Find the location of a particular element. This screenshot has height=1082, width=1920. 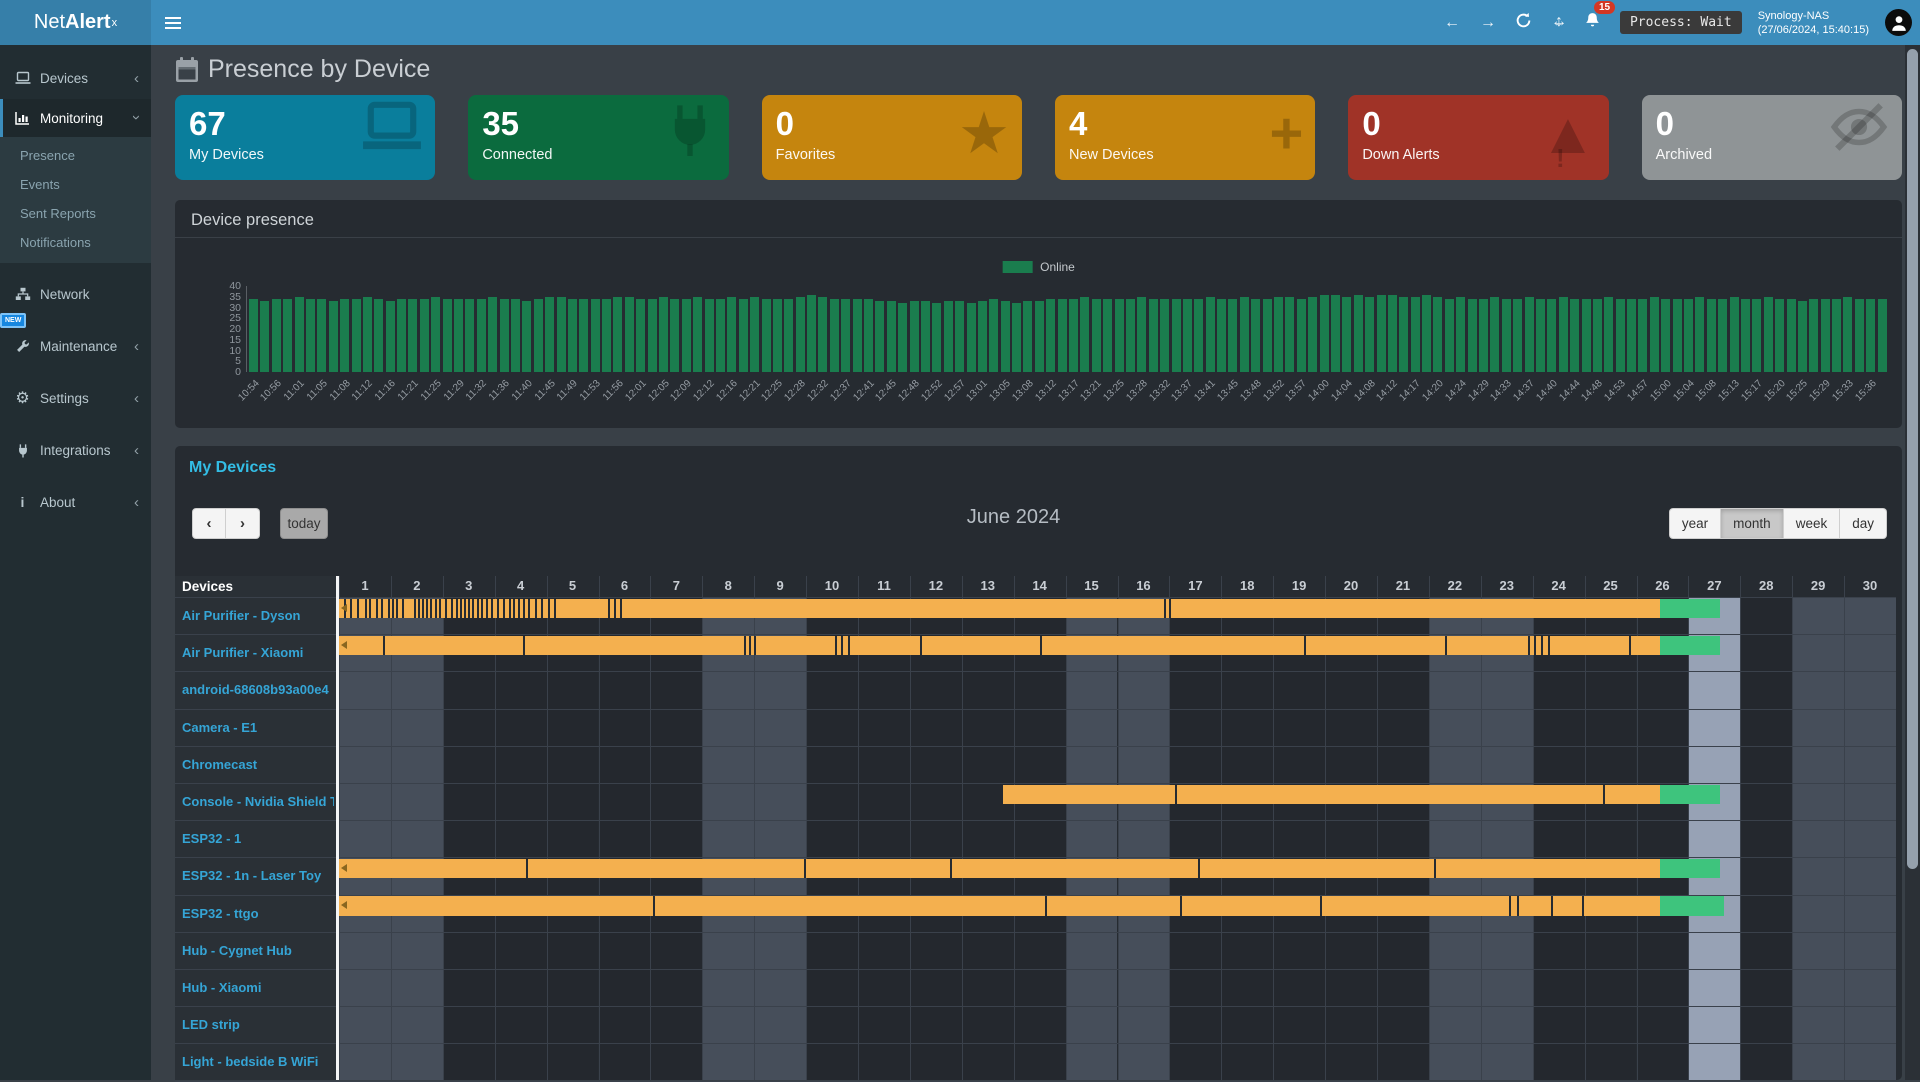

day-number-header: 7 is located at coordinates (676, 585).